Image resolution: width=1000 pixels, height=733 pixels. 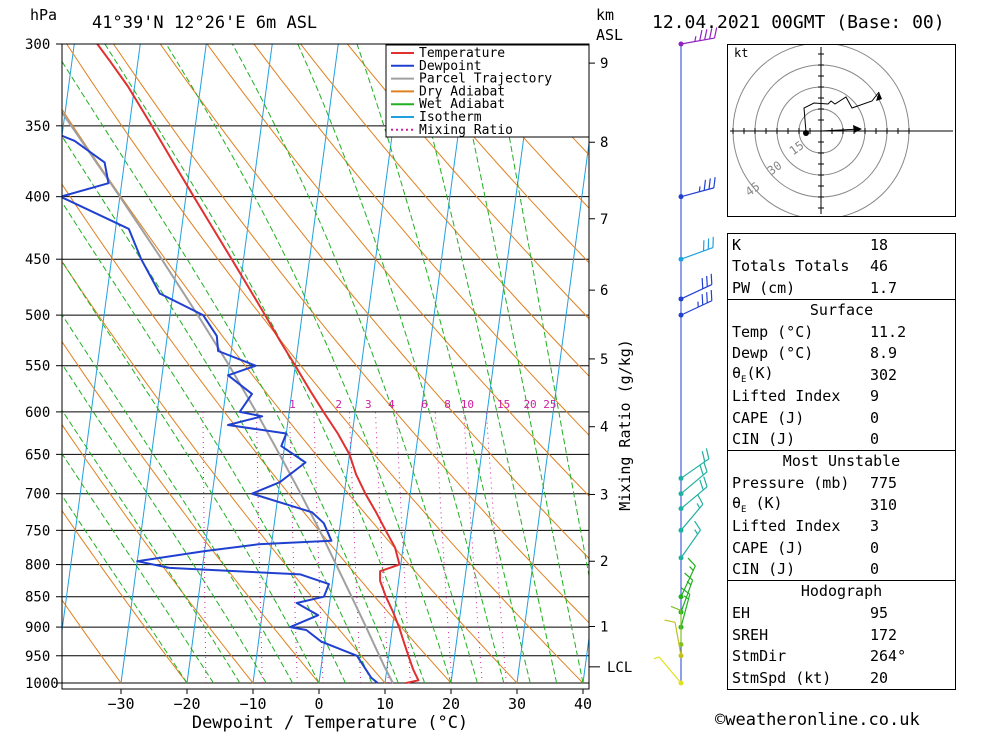 I want to click on km-tick-label: 3, so click(x=604, y=495).